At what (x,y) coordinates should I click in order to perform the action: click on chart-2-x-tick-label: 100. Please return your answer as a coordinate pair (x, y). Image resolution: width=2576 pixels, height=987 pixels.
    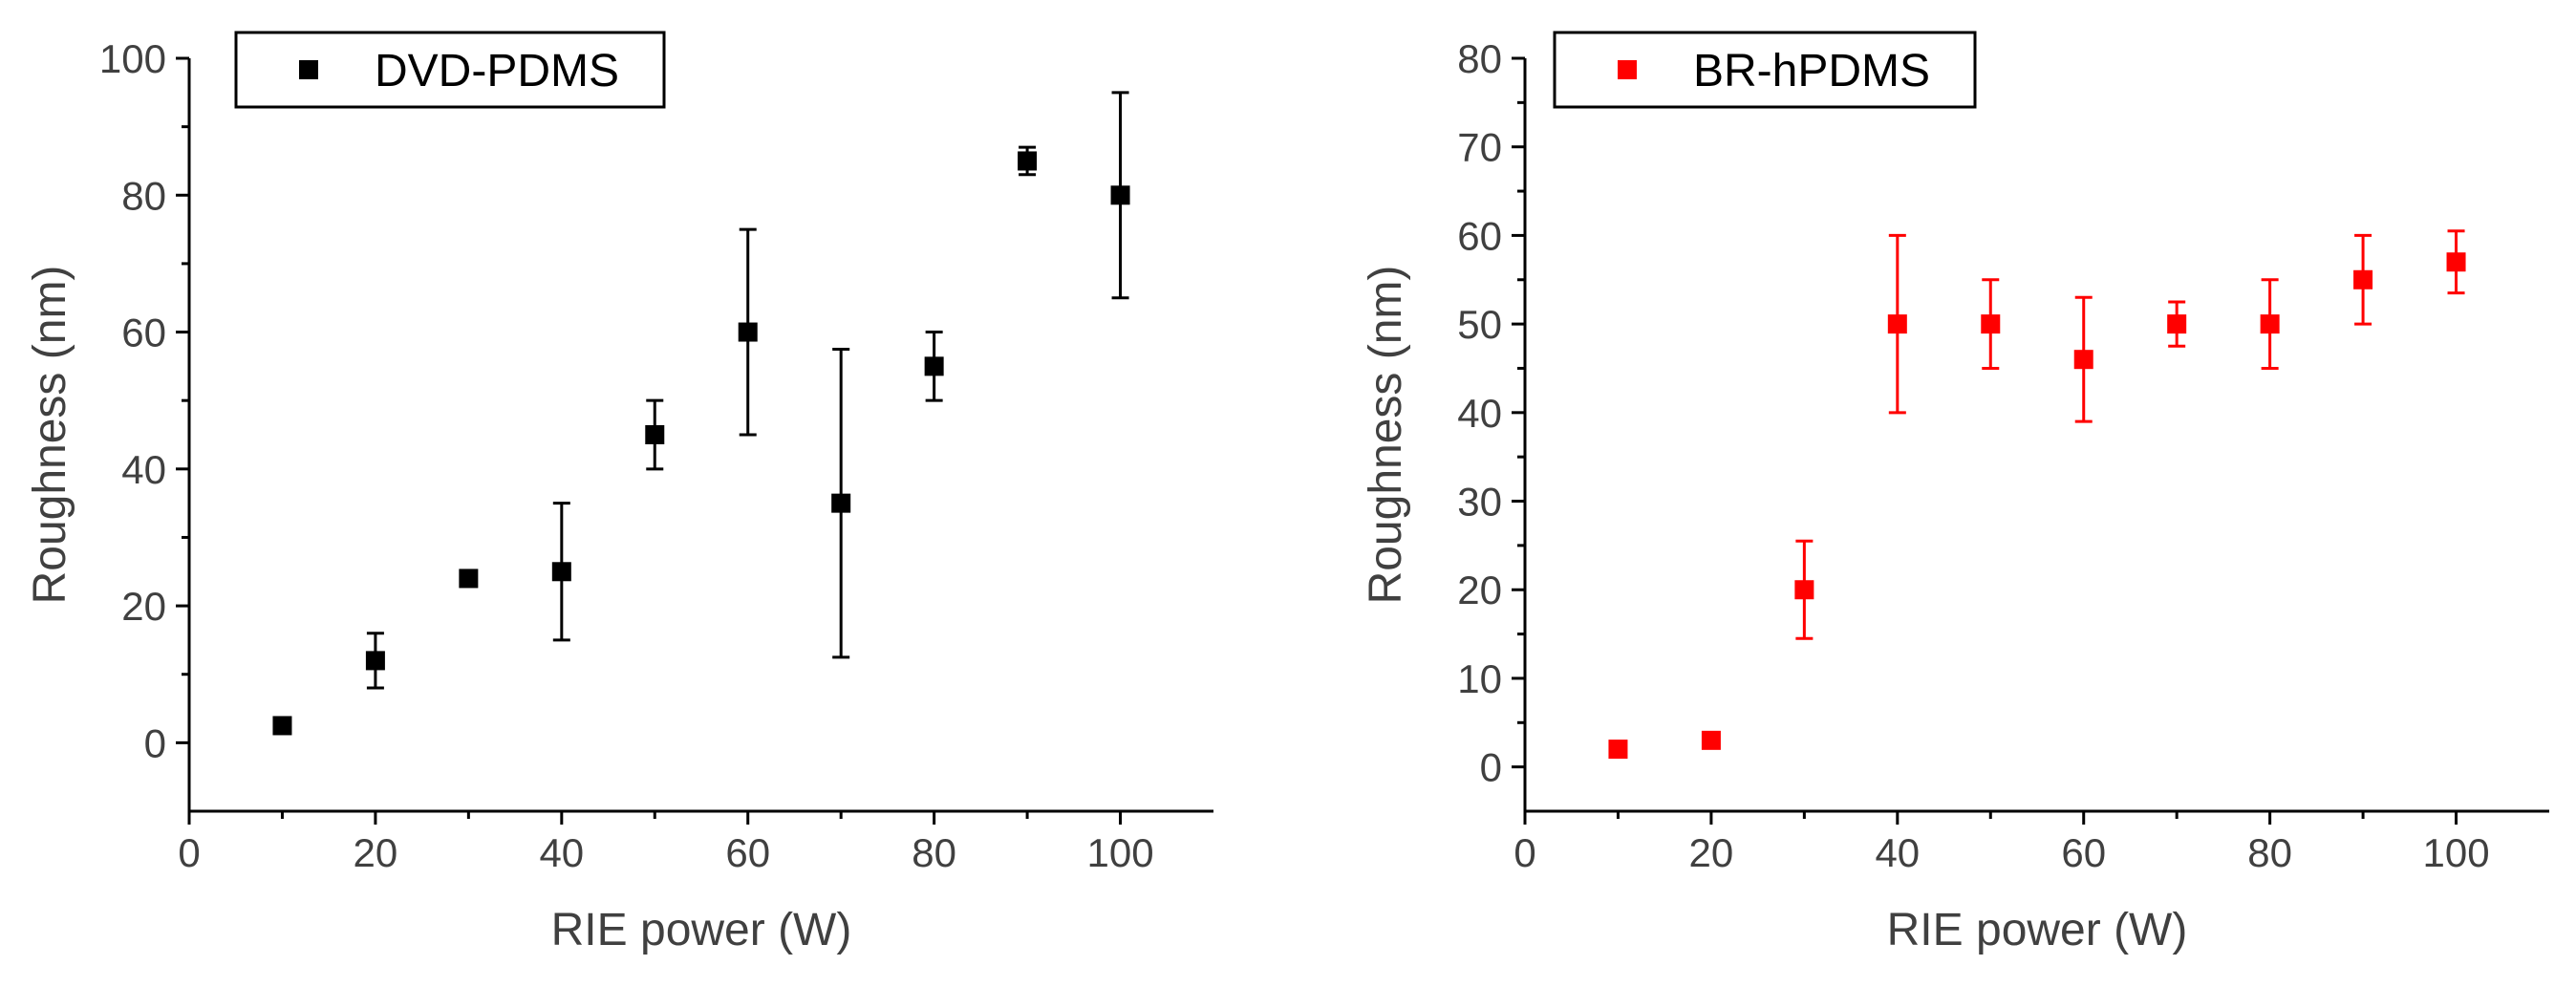
    Looking at the image, I should click on (2456, 853).